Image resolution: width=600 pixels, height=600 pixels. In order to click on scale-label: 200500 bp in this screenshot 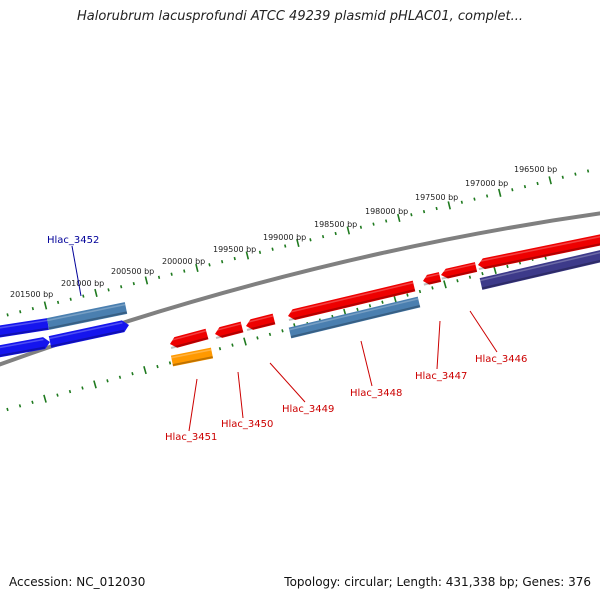, I will do `click(132, 271)`.